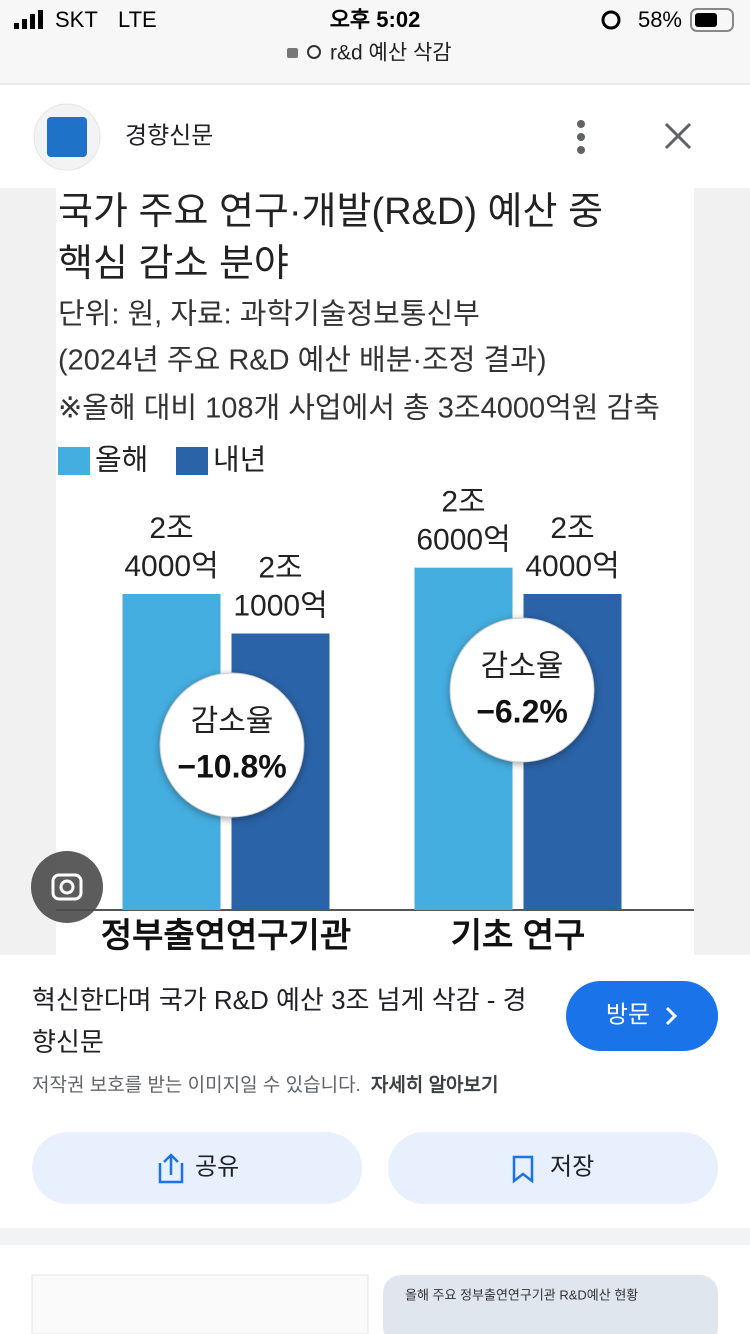  Describe the element at coordinates (28, 19) in the screenshot. I see `signal-icon` at that location.